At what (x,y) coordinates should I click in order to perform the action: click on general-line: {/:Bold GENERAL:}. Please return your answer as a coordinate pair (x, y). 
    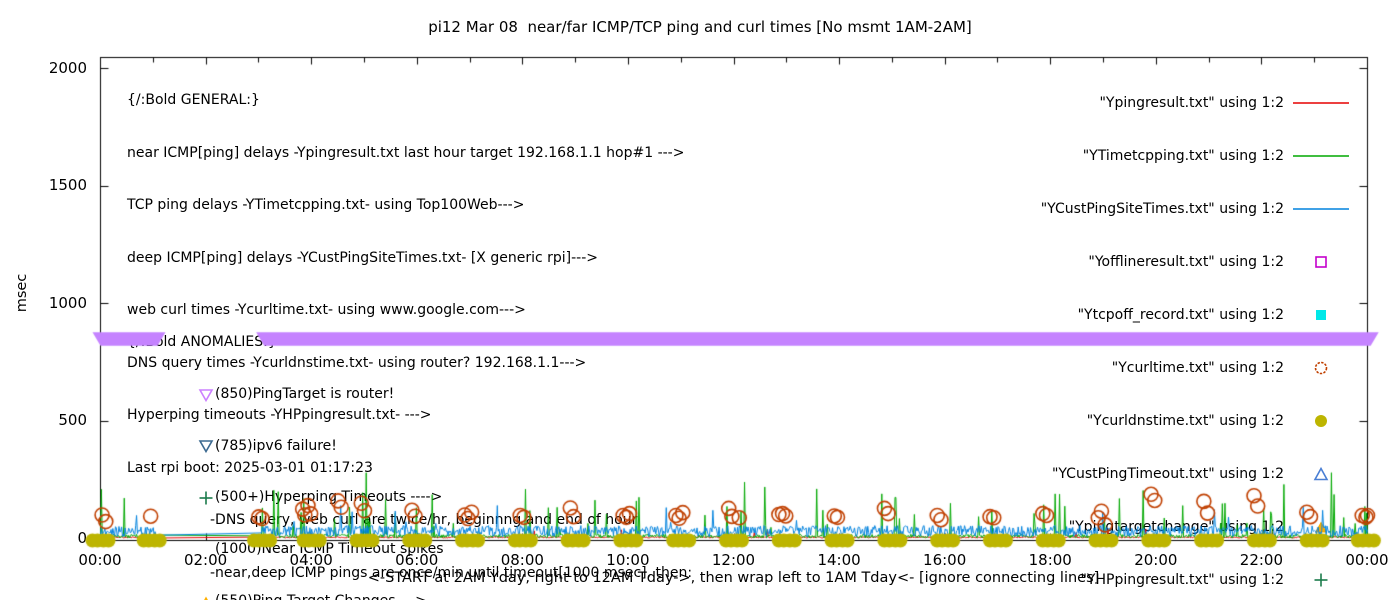
    Looking at the image, I should click on (193, 100).